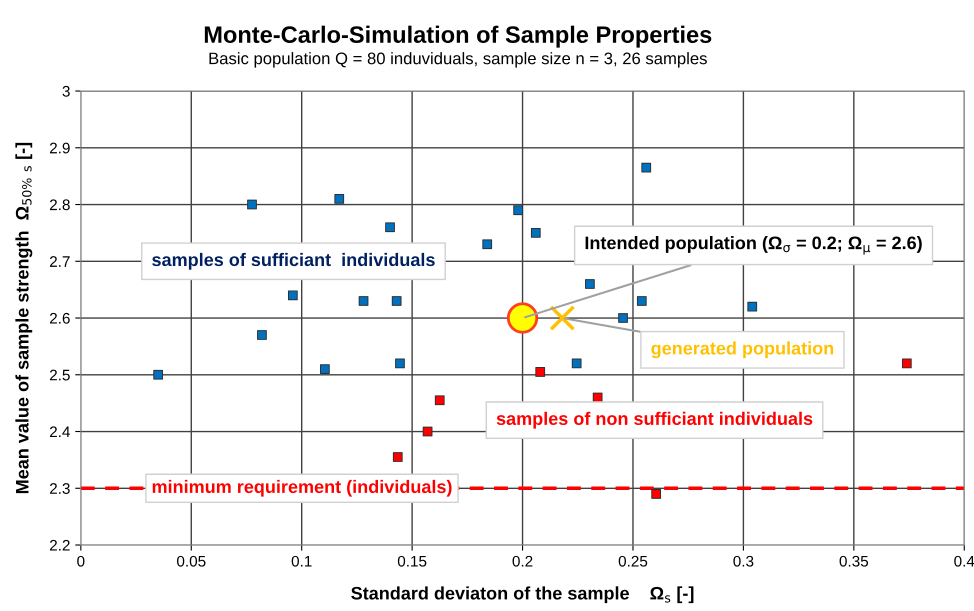 Image resolution: width=974 pixels, height=611 pixels. Describe the element at coordinates (60, 545) in the screenshot. I see `y-tick-label: 2.2` at that location.